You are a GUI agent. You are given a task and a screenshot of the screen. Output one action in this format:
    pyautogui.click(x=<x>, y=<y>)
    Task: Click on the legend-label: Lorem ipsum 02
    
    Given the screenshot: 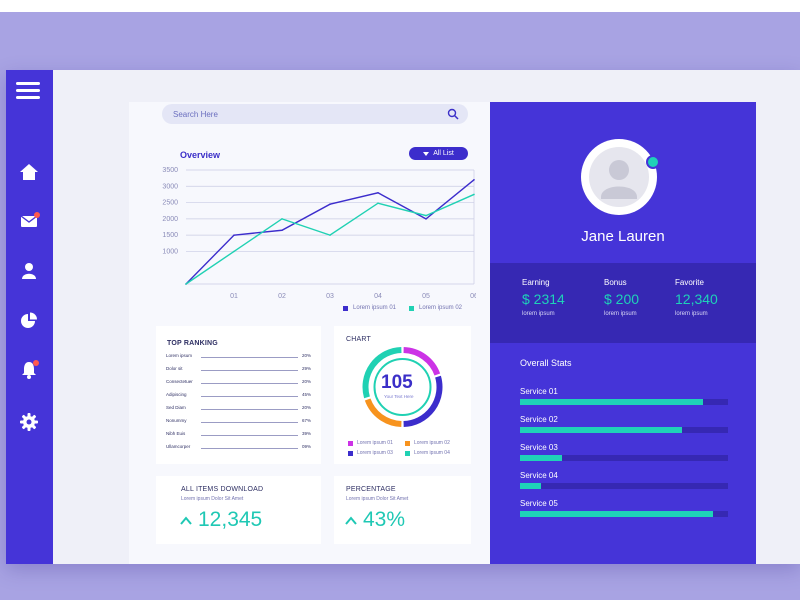 What is the action you would take?
    pyautogui.click(x=441, y=308)
    